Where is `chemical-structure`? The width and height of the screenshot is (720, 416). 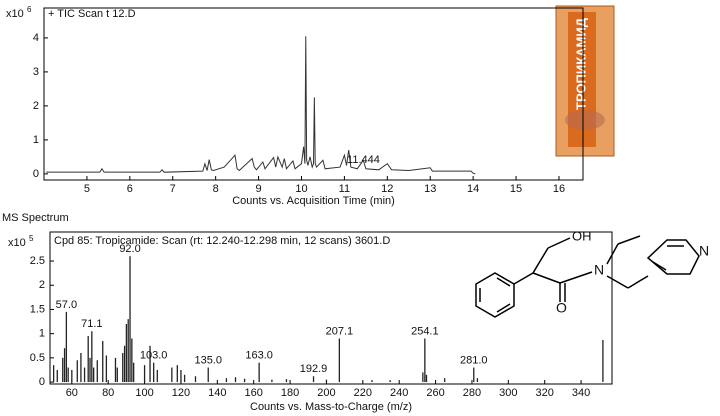
chemical-structure is located at coordinates (587, 276).